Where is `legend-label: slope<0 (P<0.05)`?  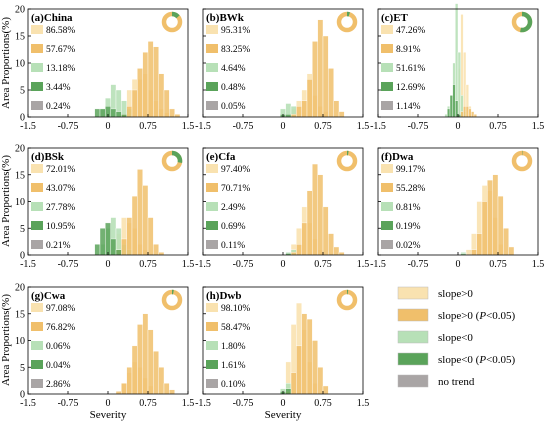 legend-label: slope<0 (P<0.05) is located at coordinates (477, 360).